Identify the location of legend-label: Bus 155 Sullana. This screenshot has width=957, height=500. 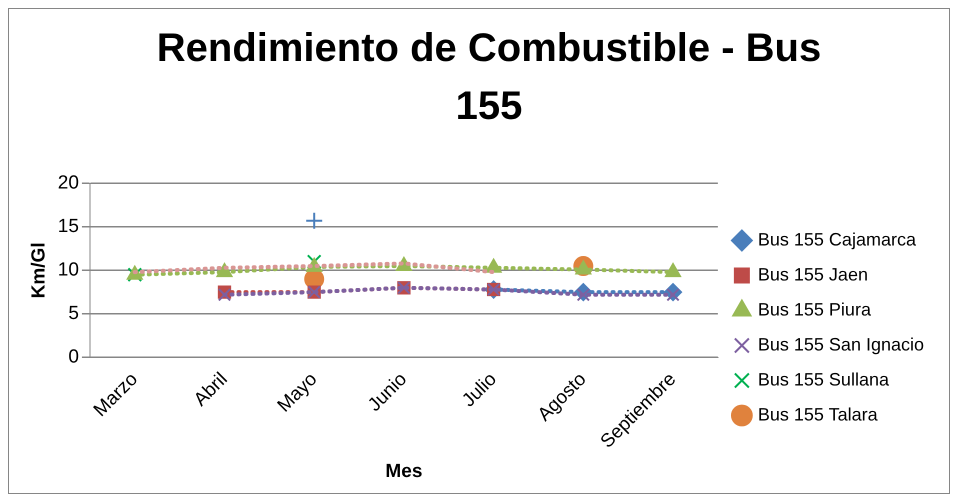
(824, 379).